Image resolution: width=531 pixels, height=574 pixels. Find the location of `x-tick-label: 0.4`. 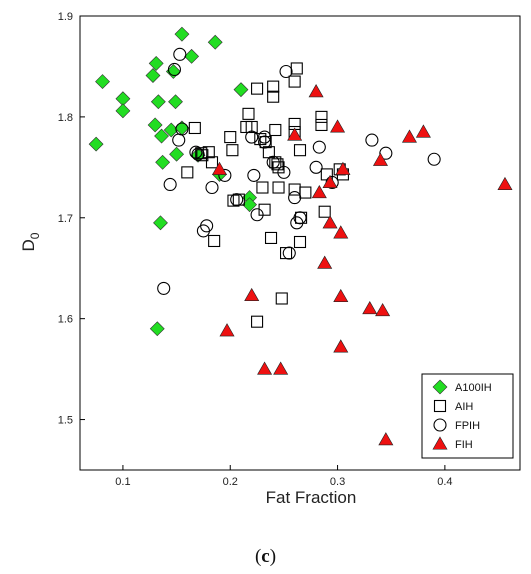

x-tick-label: 0.4 is located at coordinates (444, 482).